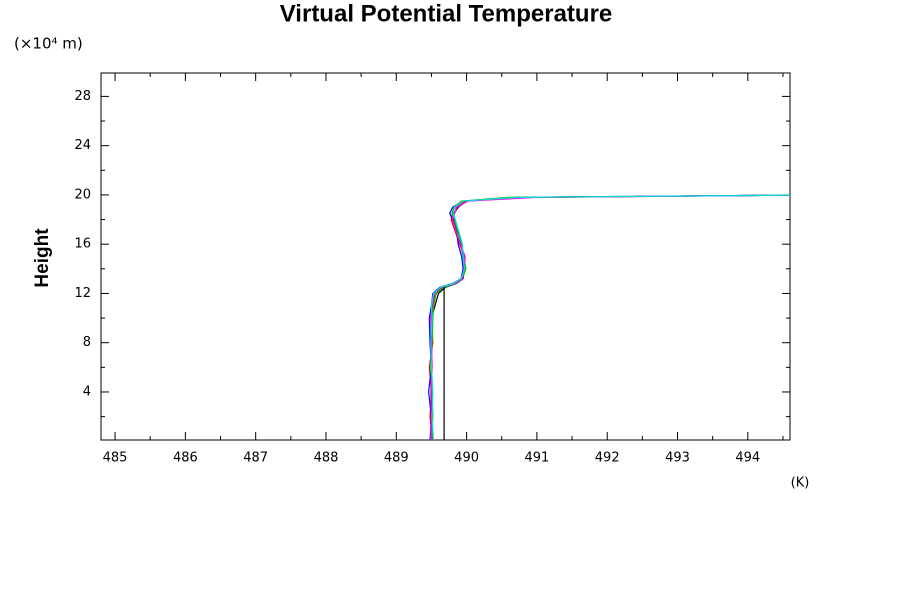 The height and width of the screenshot is (600, 900). I want to click on y-tick-label: 4, so click(87, 391).